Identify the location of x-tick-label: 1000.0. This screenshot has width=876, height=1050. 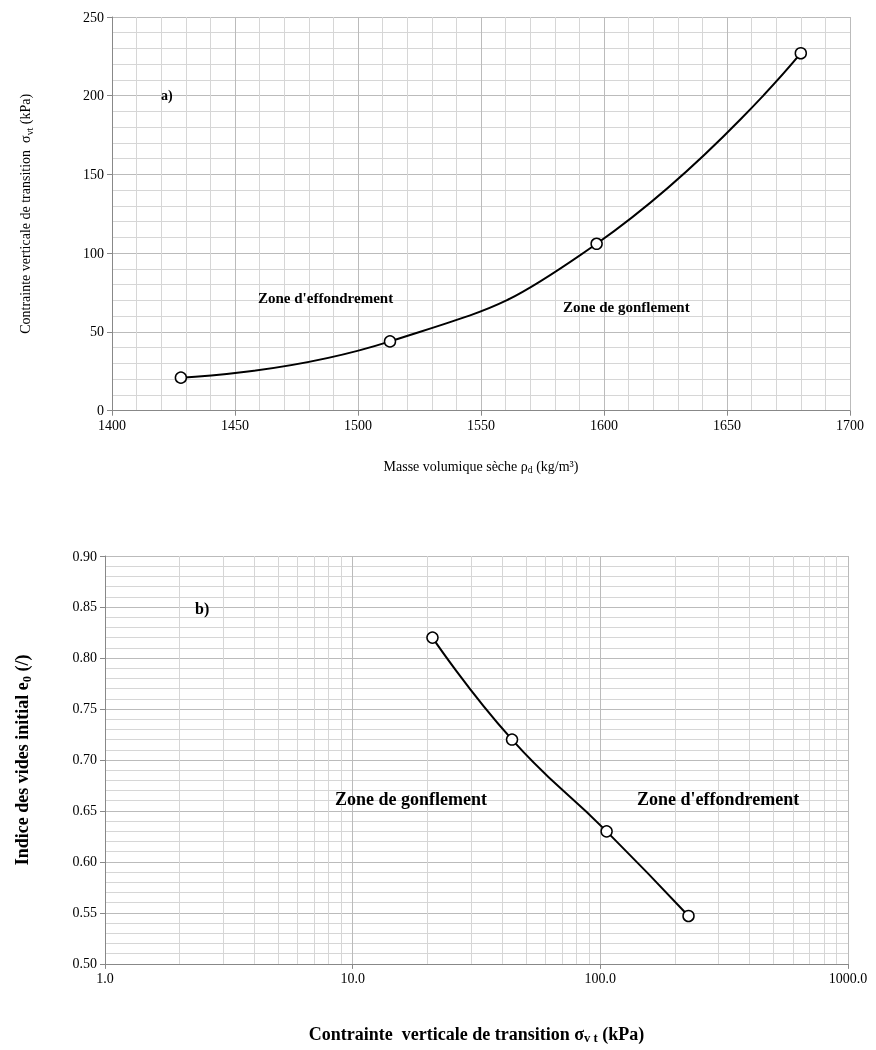
(848, 979).